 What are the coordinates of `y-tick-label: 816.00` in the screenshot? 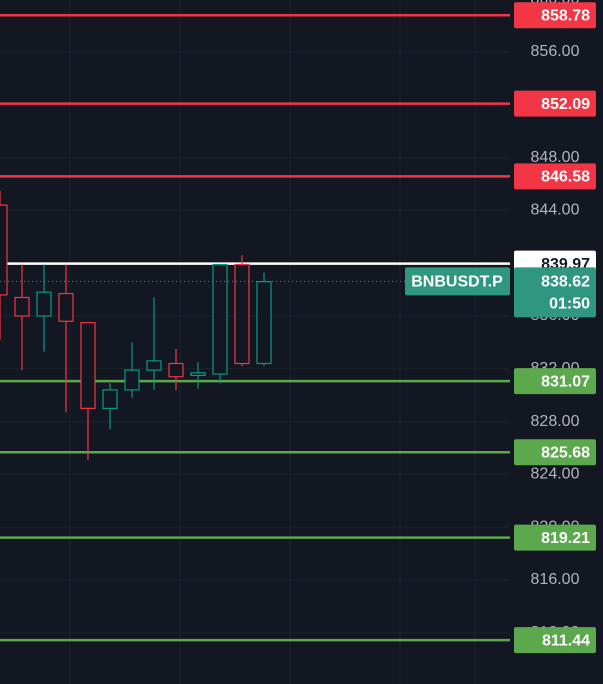 It's located at (555, 579).